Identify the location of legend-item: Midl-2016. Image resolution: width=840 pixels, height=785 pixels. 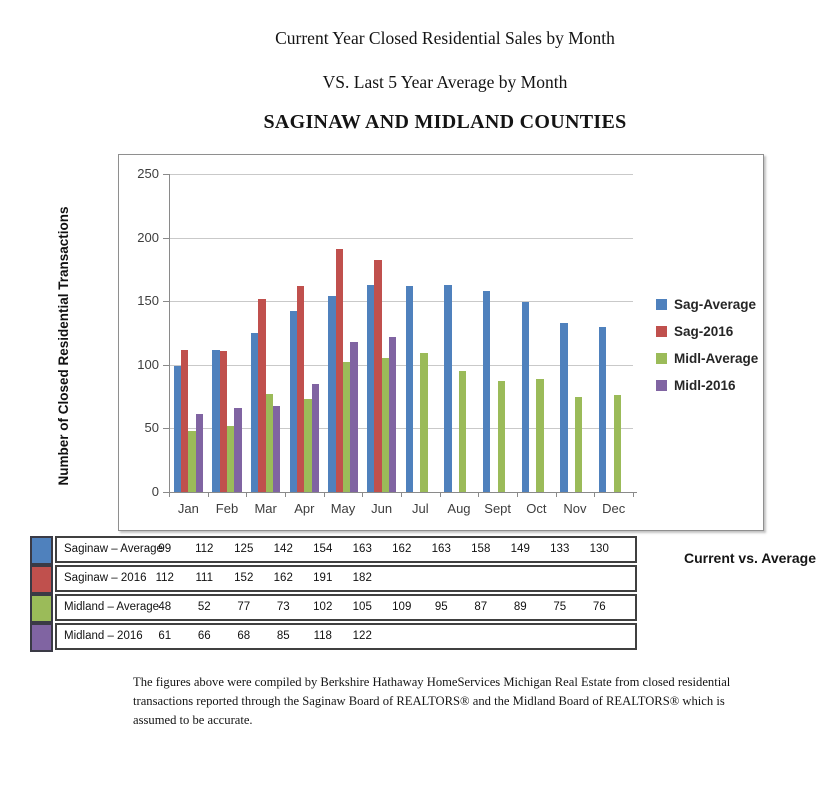
(707, 385).